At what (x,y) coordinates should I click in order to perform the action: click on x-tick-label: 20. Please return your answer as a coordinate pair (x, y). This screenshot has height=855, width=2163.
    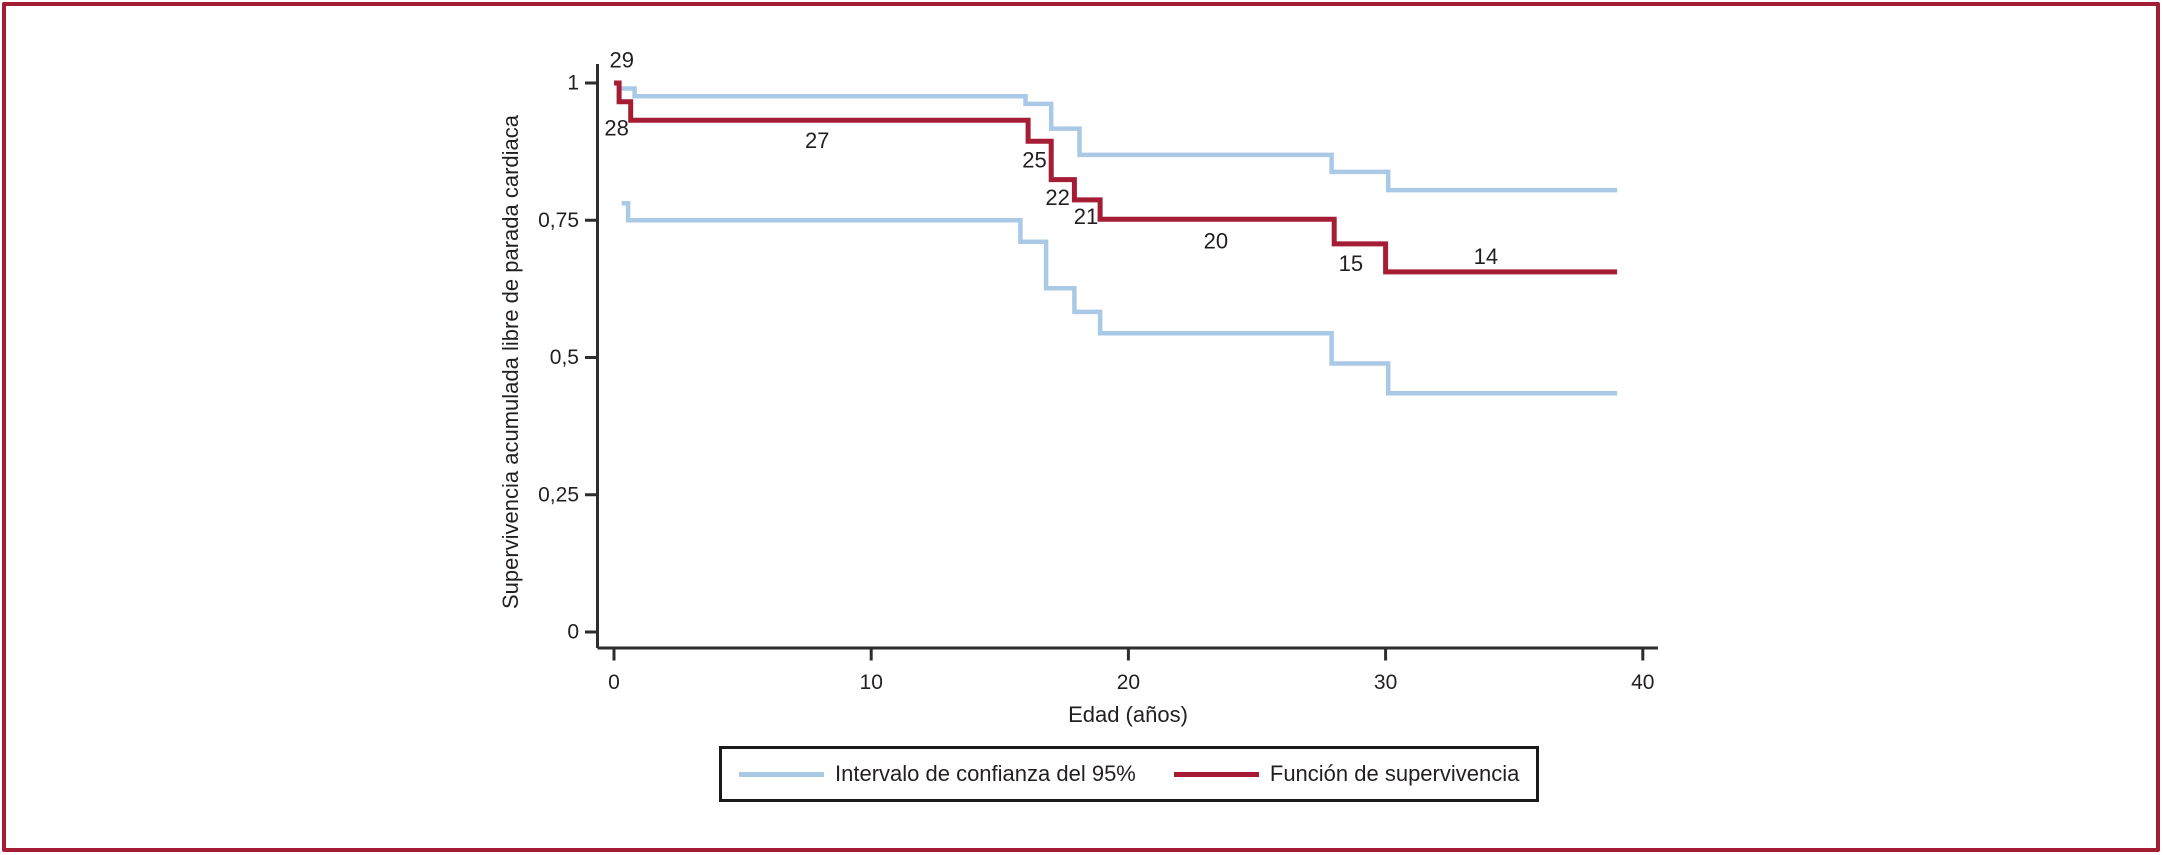
    Looking at the image, I should click on (1128, 682).